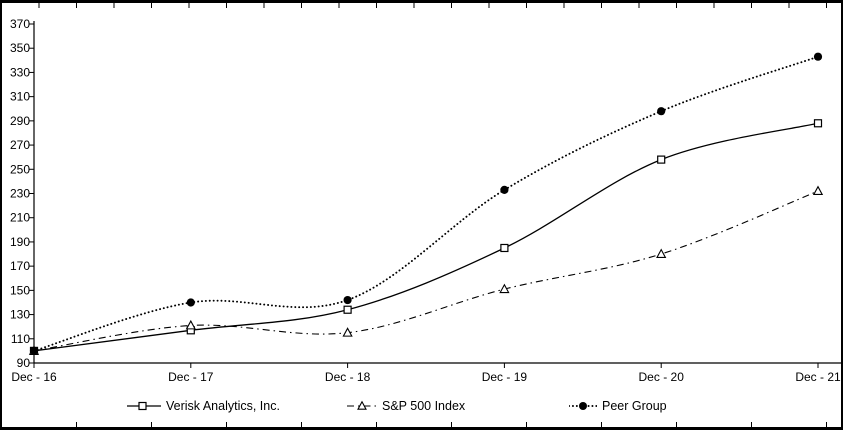 This screenshot has height=430, width=843. I want to click on y-axis-tick-label: 150, so click(20, 290).